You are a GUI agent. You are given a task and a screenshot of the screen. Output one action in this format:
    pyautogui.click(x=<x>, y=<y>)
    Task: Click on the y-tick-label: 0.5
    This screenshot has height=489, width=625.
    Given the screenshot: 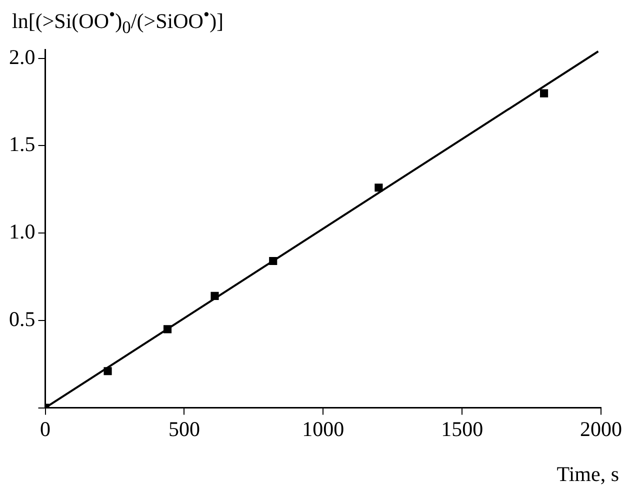 What is the action you would take?
    pyautogui.click(x=22, y=318)
    